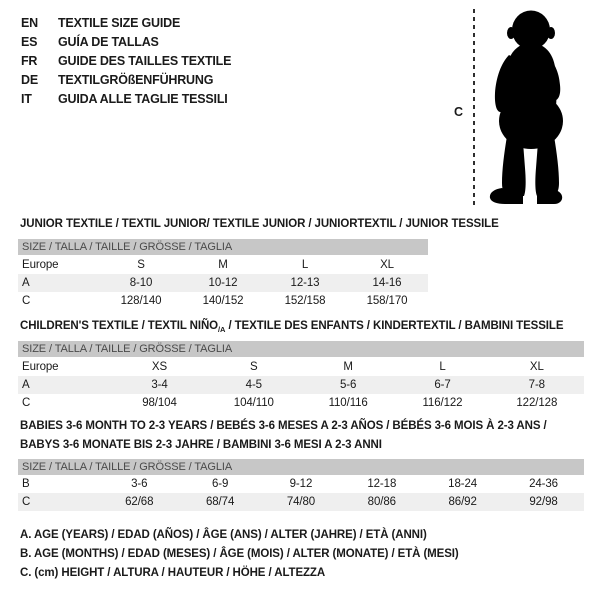 The width and height of the screenshot is (600, 600). I want to click on language-label: GUIDA ALLE TAGLIE TESSILI, so click(143, 98).